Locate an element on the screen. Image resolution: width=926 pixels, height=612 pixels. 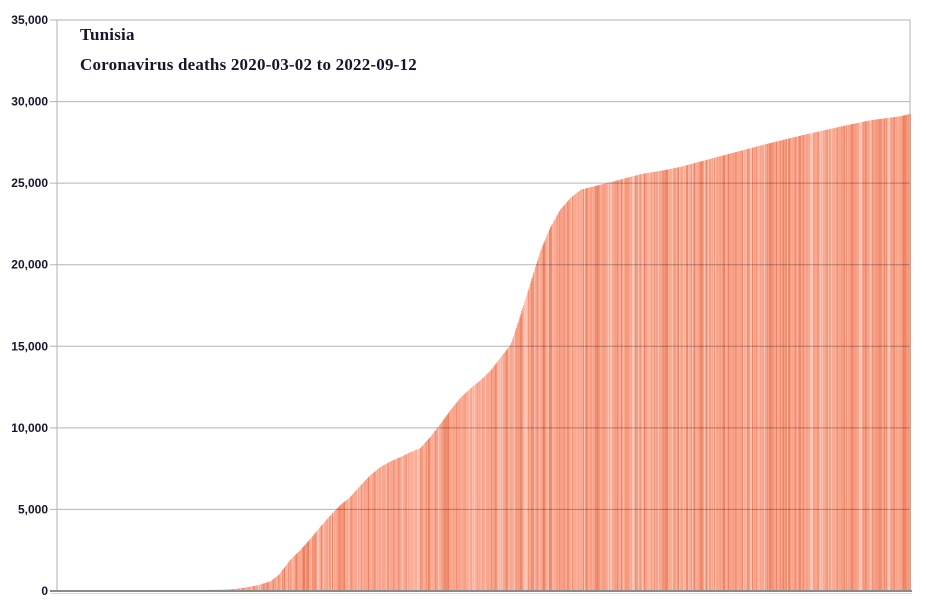
y-axis-tick-label: 25,000 is located at coordinates (29, 183).